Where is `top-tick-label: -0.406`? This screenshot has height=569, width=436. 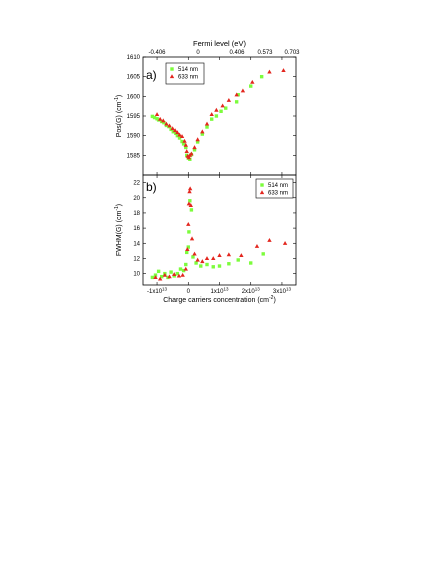
top-tick-label: -0.406 is located at coordinates (157, 53).